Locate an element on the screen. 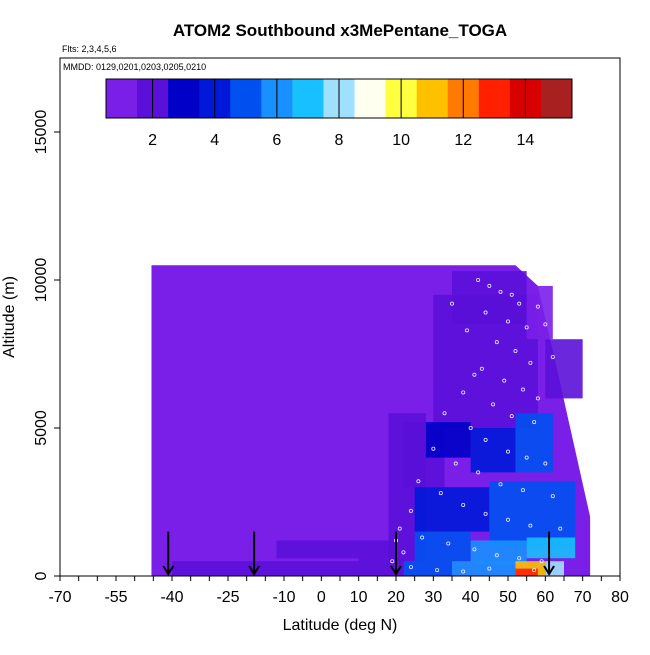 This screenshot has width=650, height=655. arrow-markers is located at coordinates (358, 553).